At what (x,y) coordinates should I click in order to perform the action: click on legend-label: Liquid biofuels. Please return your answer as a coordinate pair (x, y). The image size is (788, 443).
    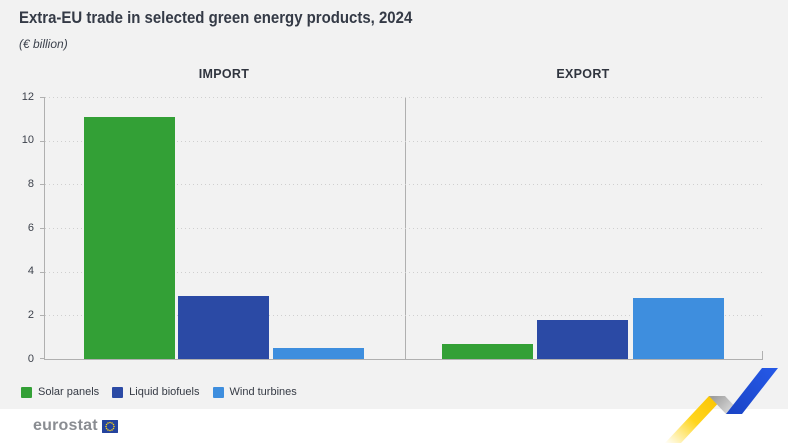
    Looking at the image, I should click on (164, 392).